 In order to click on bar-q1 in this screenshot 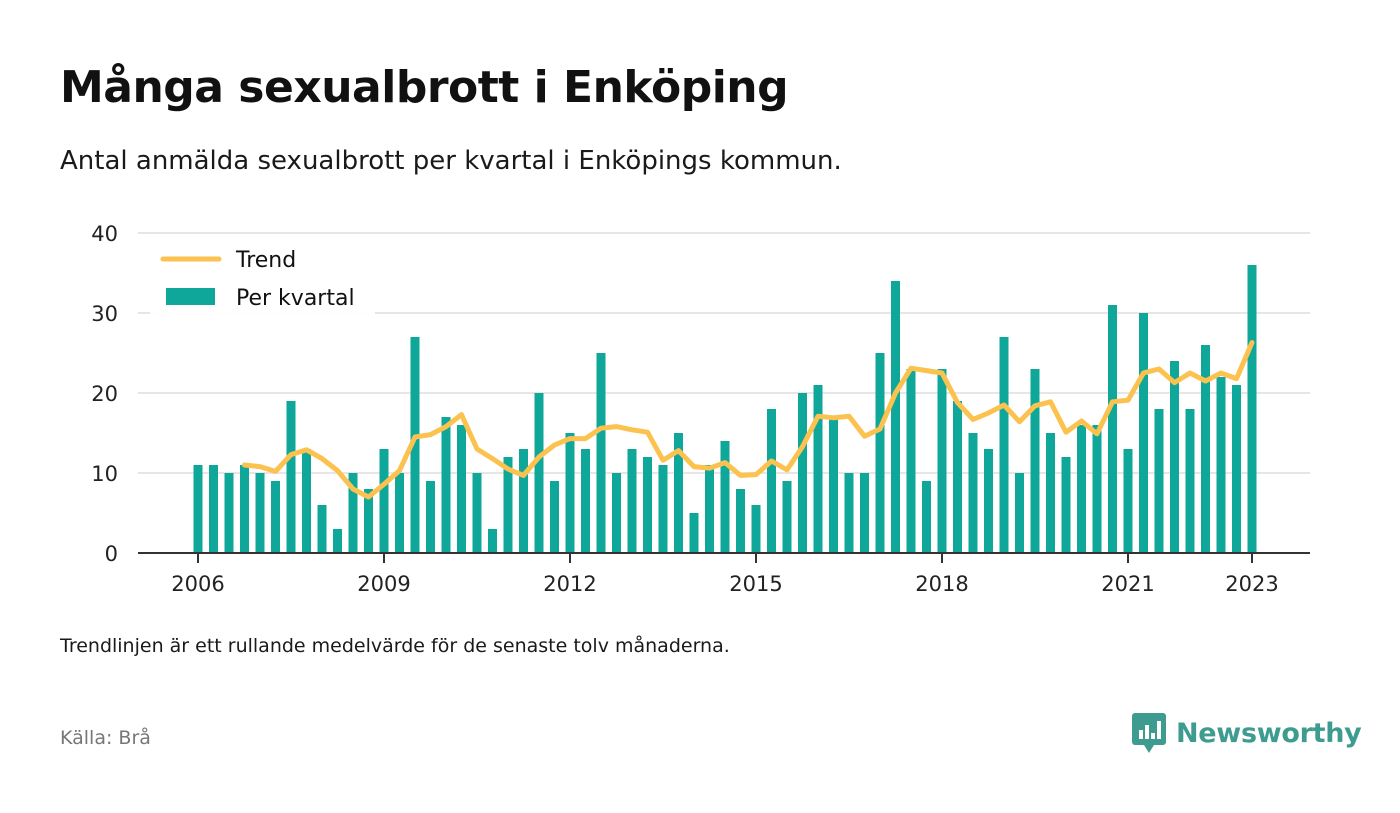, I will do `click(198, 509)`.